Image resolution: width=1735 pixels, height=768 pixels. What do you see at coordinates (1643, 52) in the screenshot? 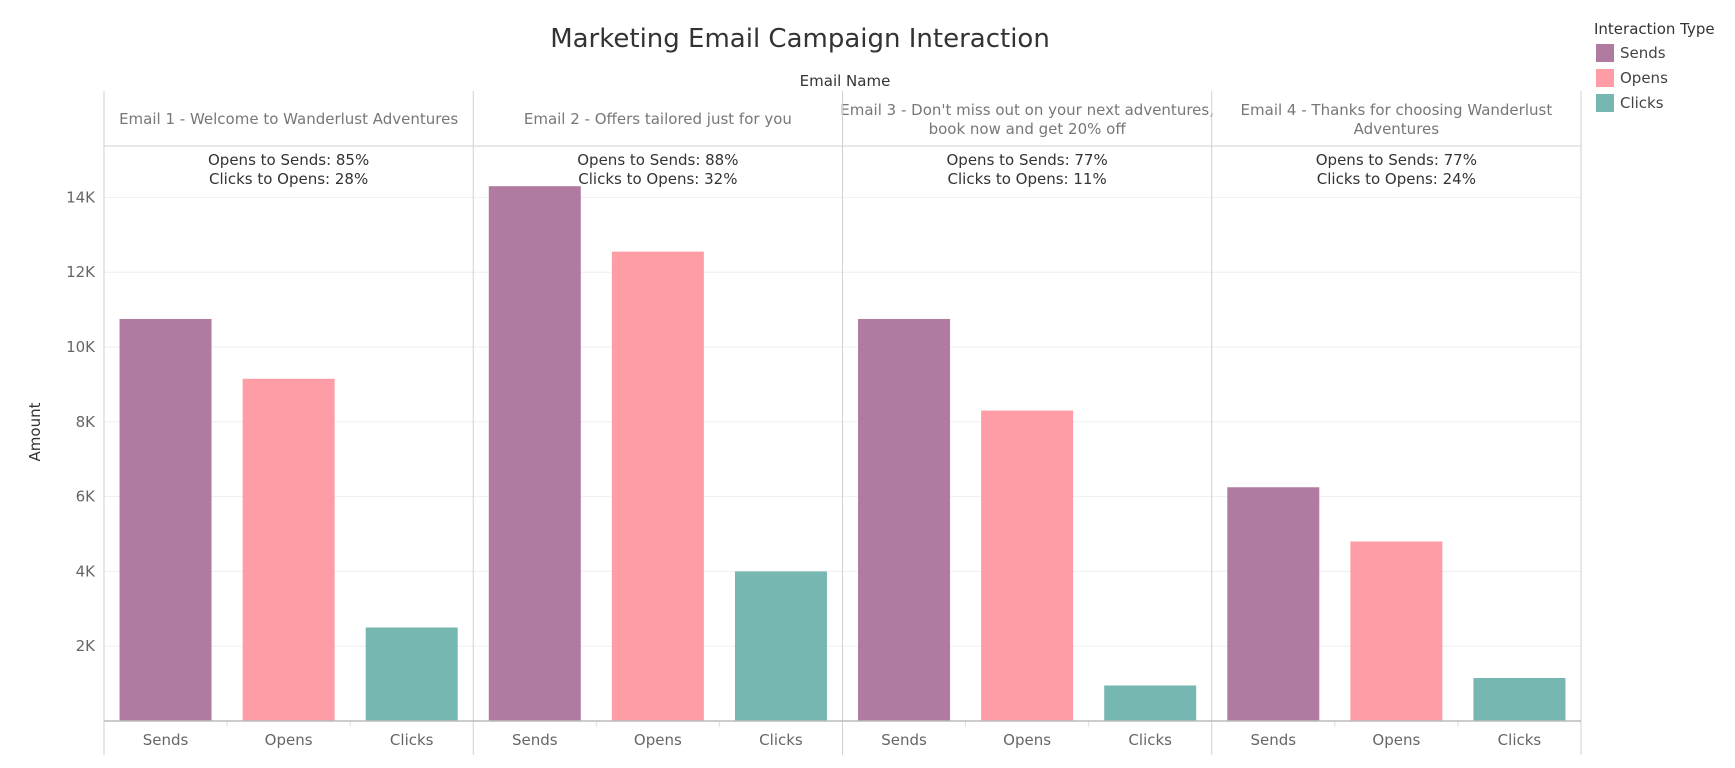
I see `legend-label-sends: Sends` at bounding box center [1643, 52].